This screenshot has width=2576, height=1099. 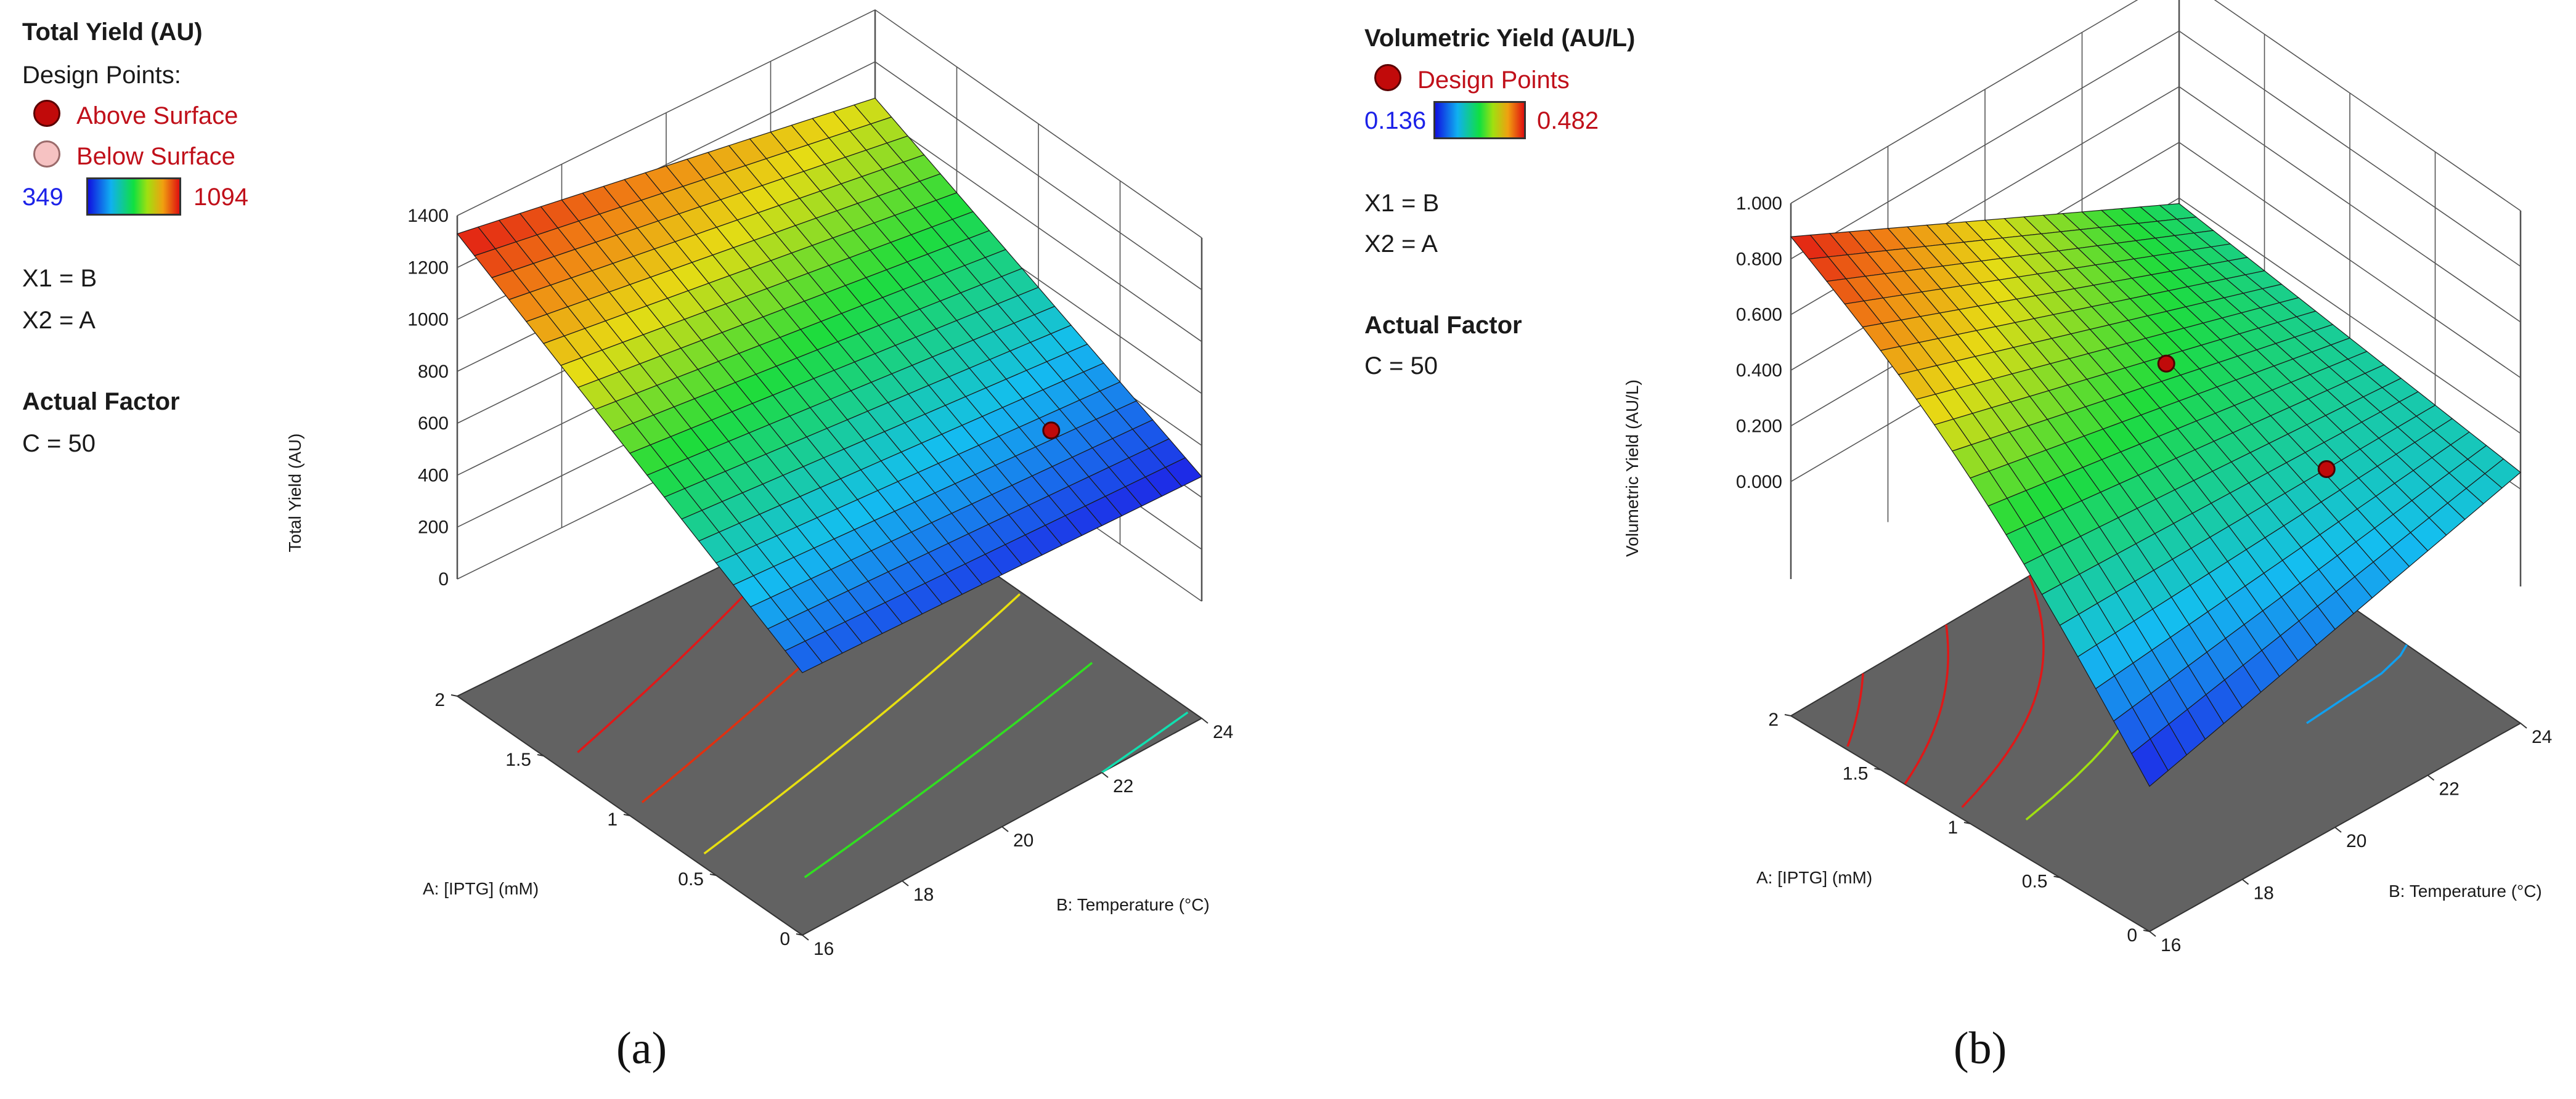 What do you see at coordinates (1500, 38) in the screenshot?
I see `panel-b-title: Volumetric Yield (AU/L)` at bounding box center [1500, 38].